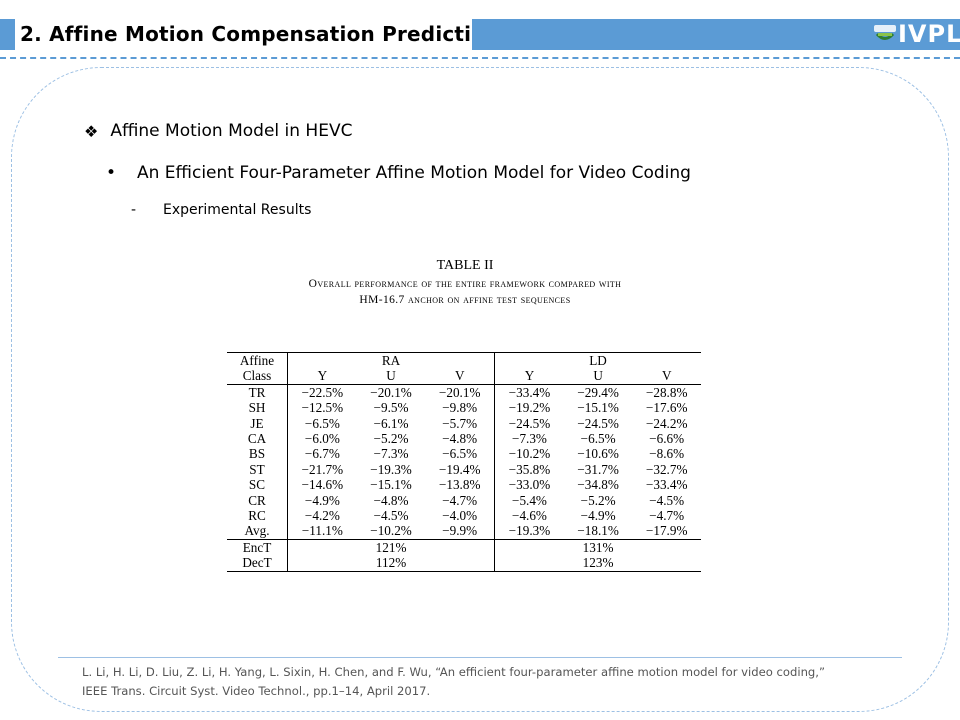 This screenshot has width=960, height=720. Describe the element at coordinates (465, 300) in the screenshot. I see `table-caption-line2: HM-16.7 anchor on affine test sequences` at that location.